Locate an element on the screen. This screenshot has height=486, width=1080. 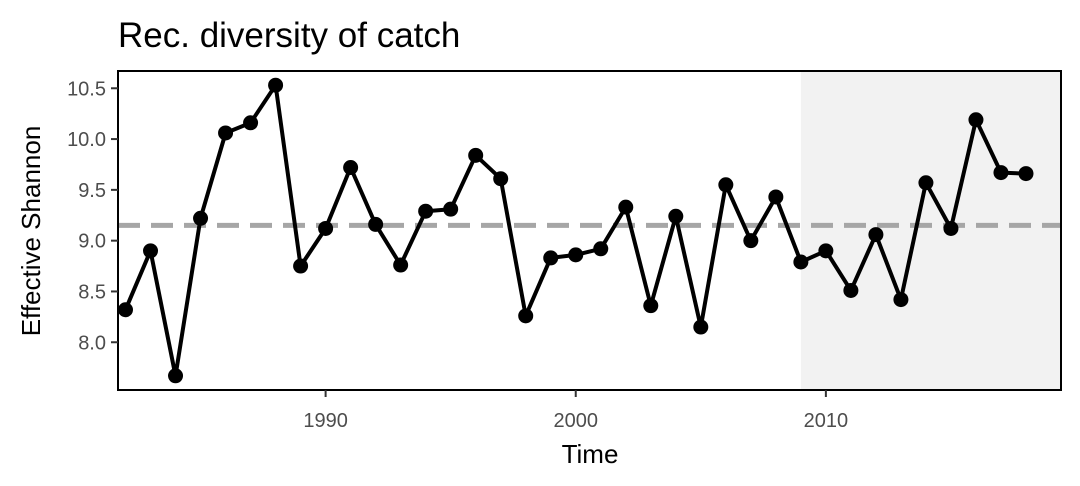
y-tick-label: 9.0 is located at coordinates (92, 242).